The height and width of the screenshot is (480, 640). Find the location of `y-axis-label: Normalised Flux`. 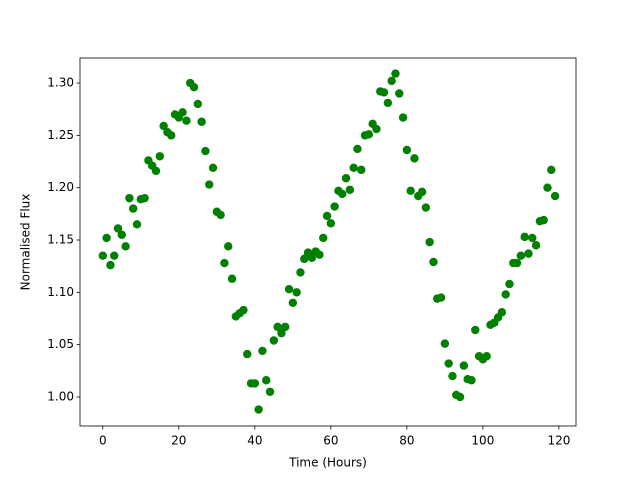

y-axis-label: Normalised Flux is located at coordinates (26, 242).